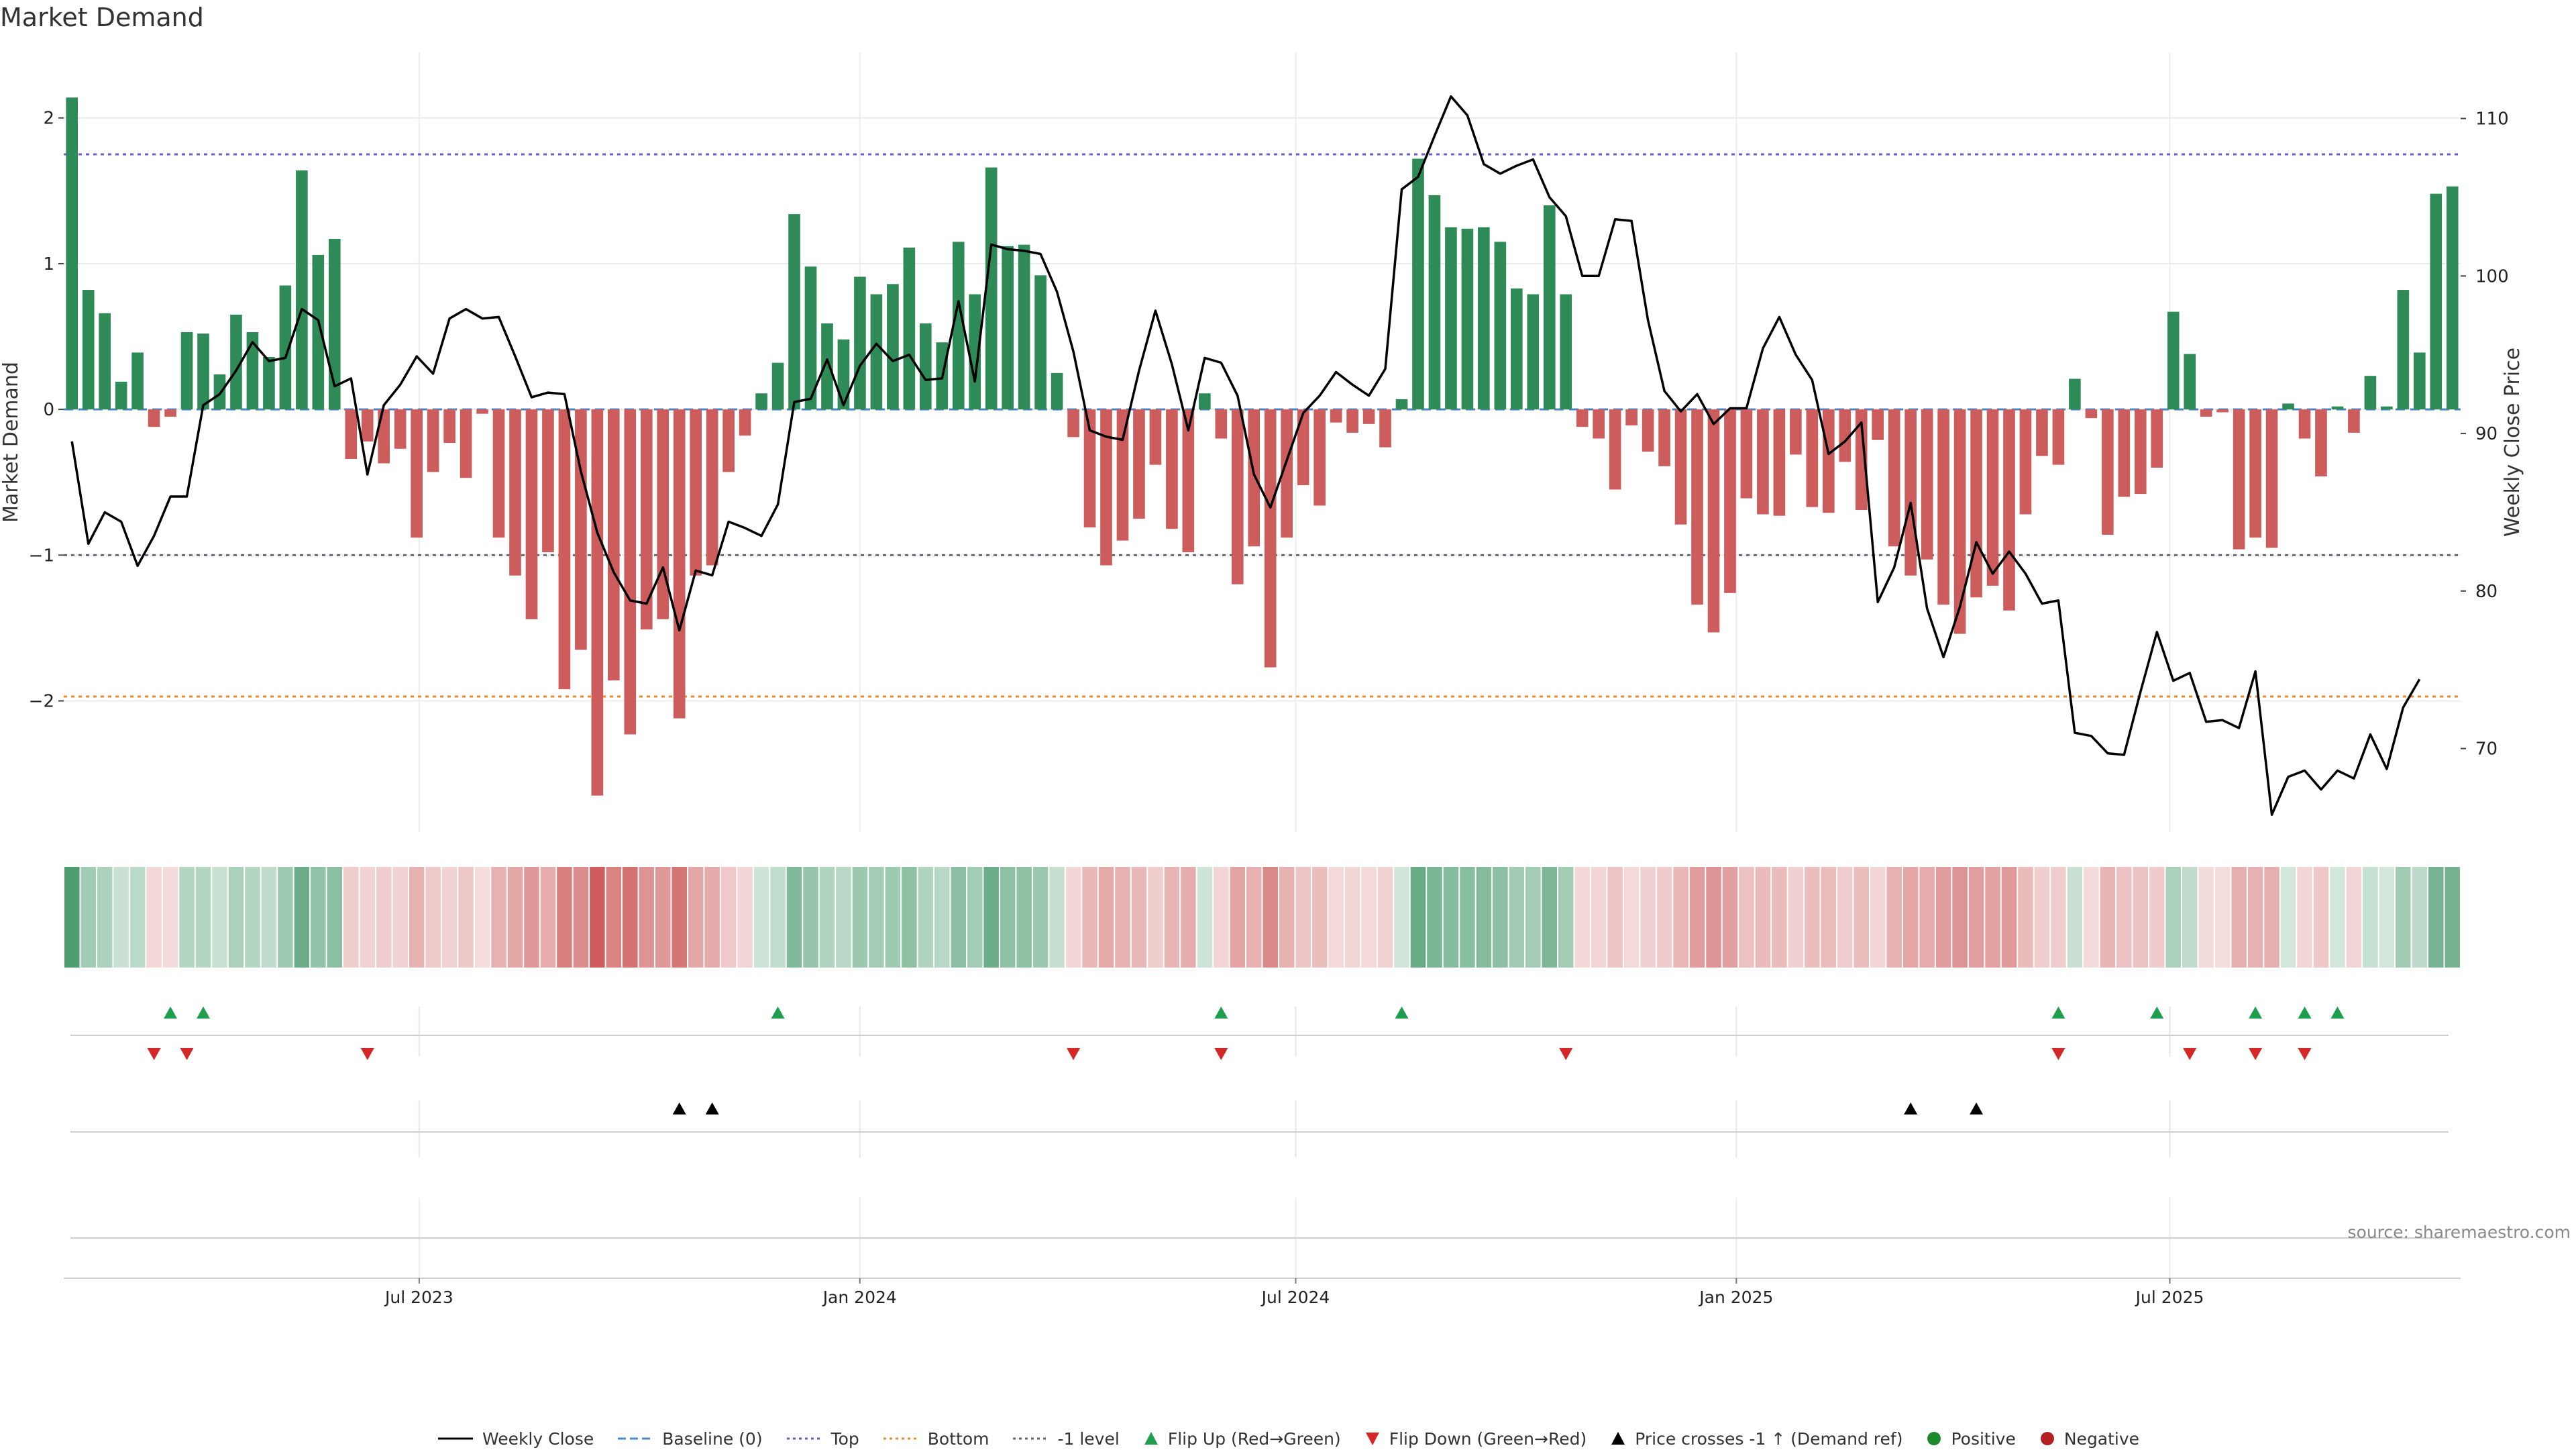  I want to click on x-tick-label: Jul 2025, so click(2169, 1298).